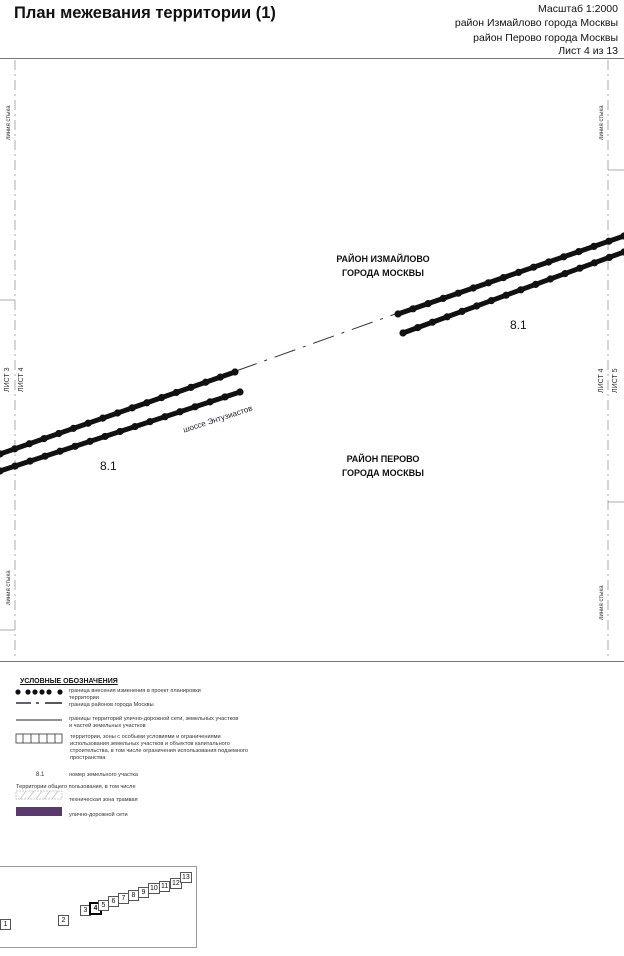 This screenshot has height=956, width=624. I want to click on district-south-line1: РАЙОН ПЕРОВО, so click(383, 459).